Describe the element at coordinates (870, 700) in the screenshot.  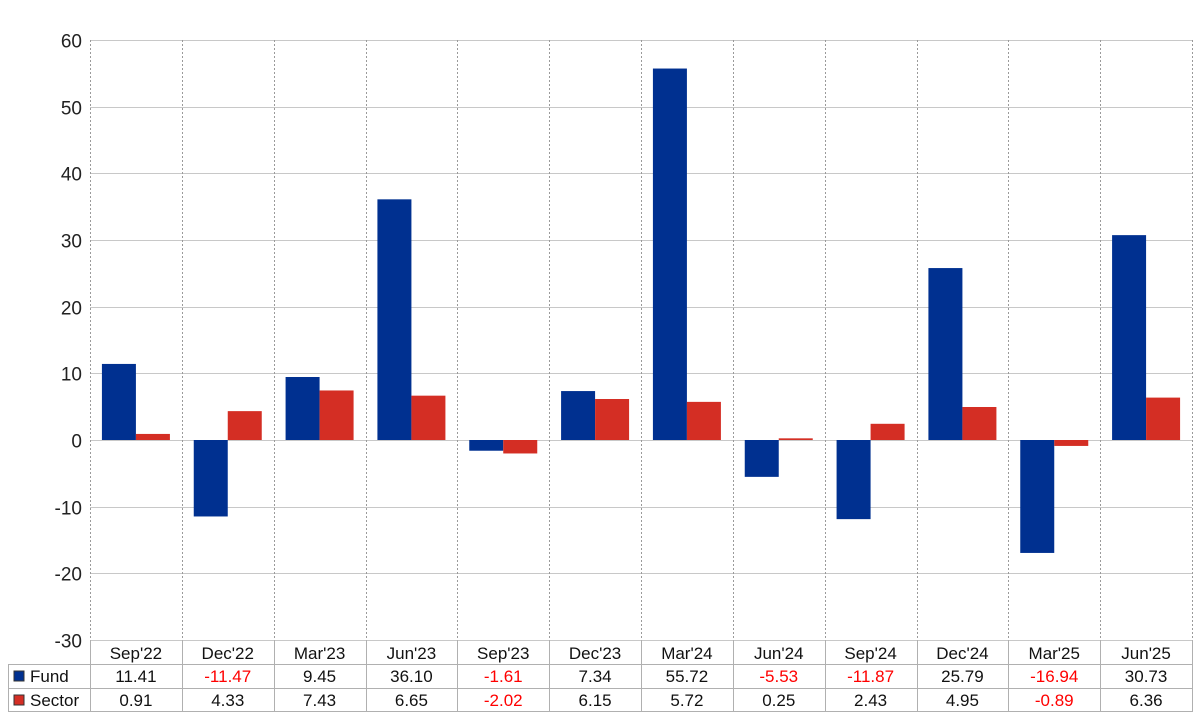
I see `data-label-sector: 2.43` at that location.